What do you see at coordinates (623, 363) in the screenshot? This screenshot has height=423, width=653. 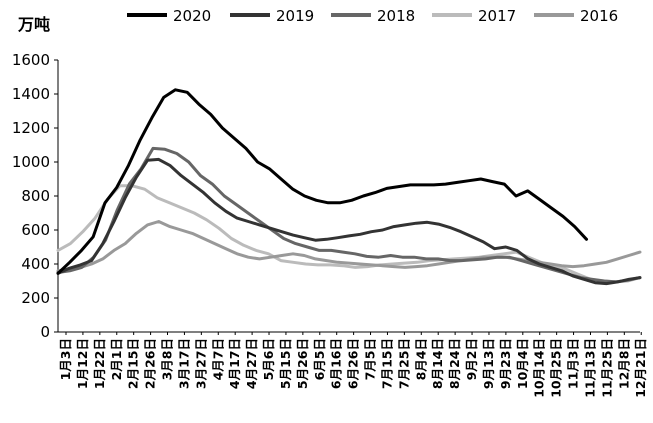 I see `x-tick-label: 12月8日` at bounding box center [623, 363].